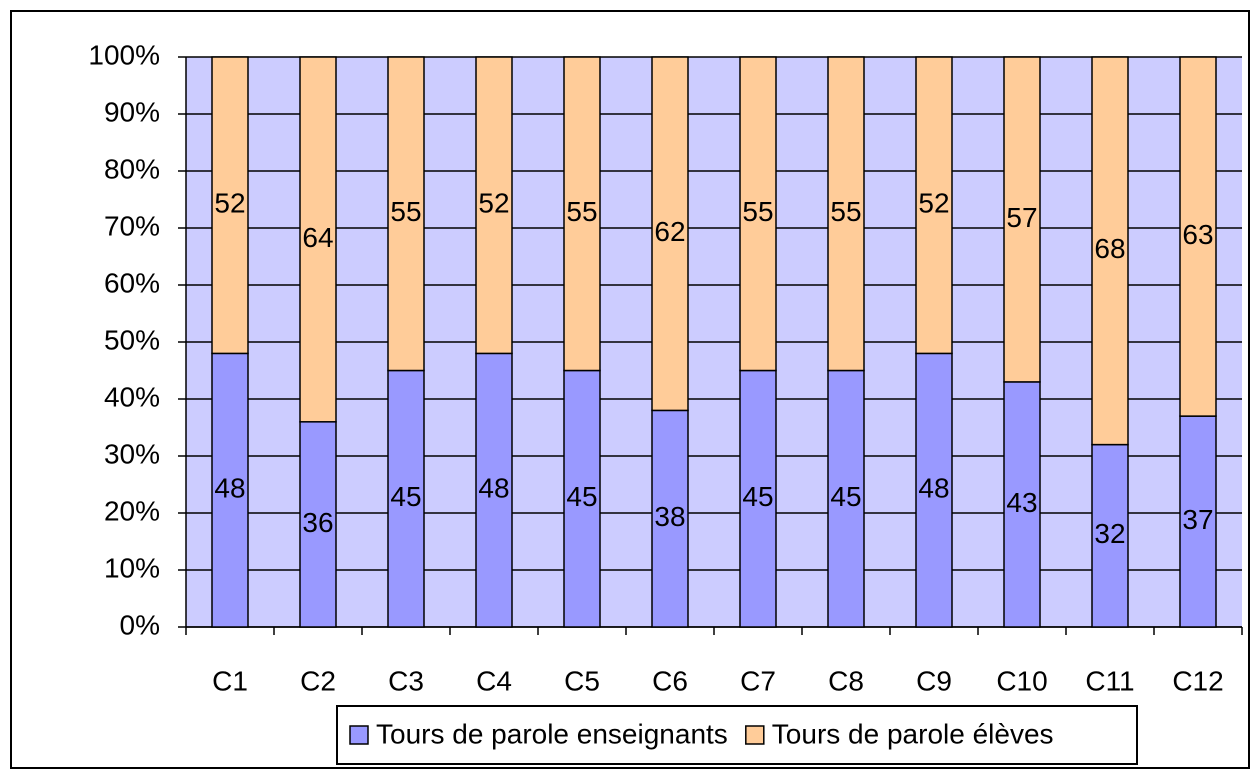 This screenshot has width=1258, height=780. I want to click on x-tick-label: C10, so click(1021, 680).